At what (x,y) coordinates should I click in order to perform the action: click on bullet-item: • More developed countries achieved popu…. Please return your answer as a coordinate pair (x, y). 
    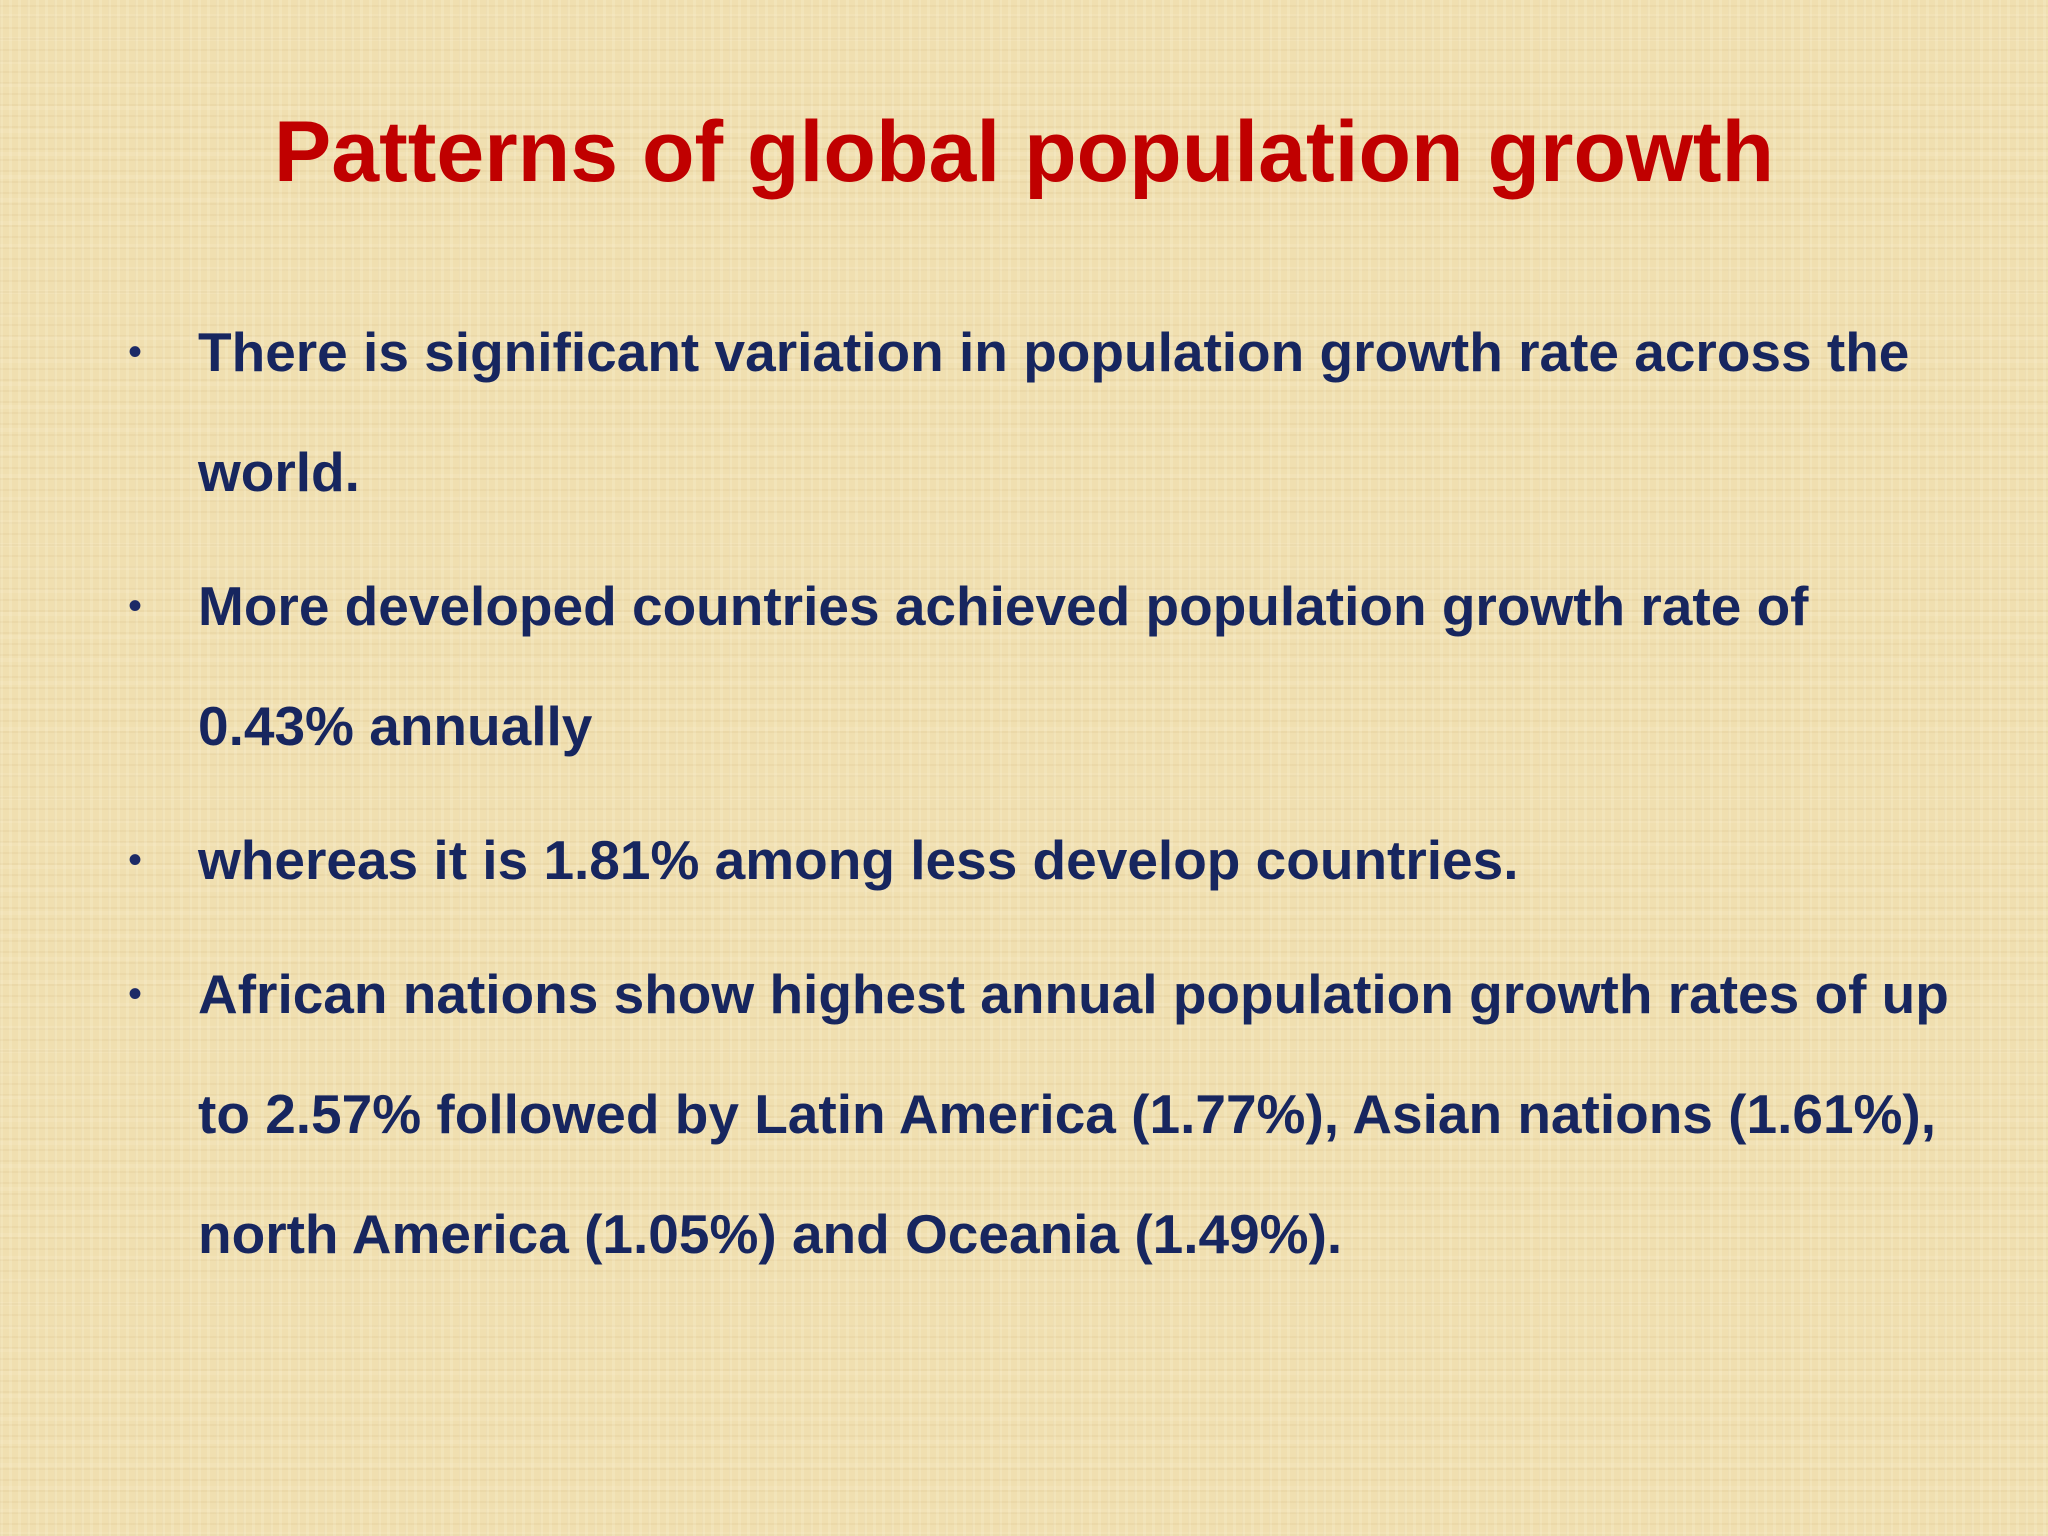
    Looking at the image, I should click on (1045, 666).